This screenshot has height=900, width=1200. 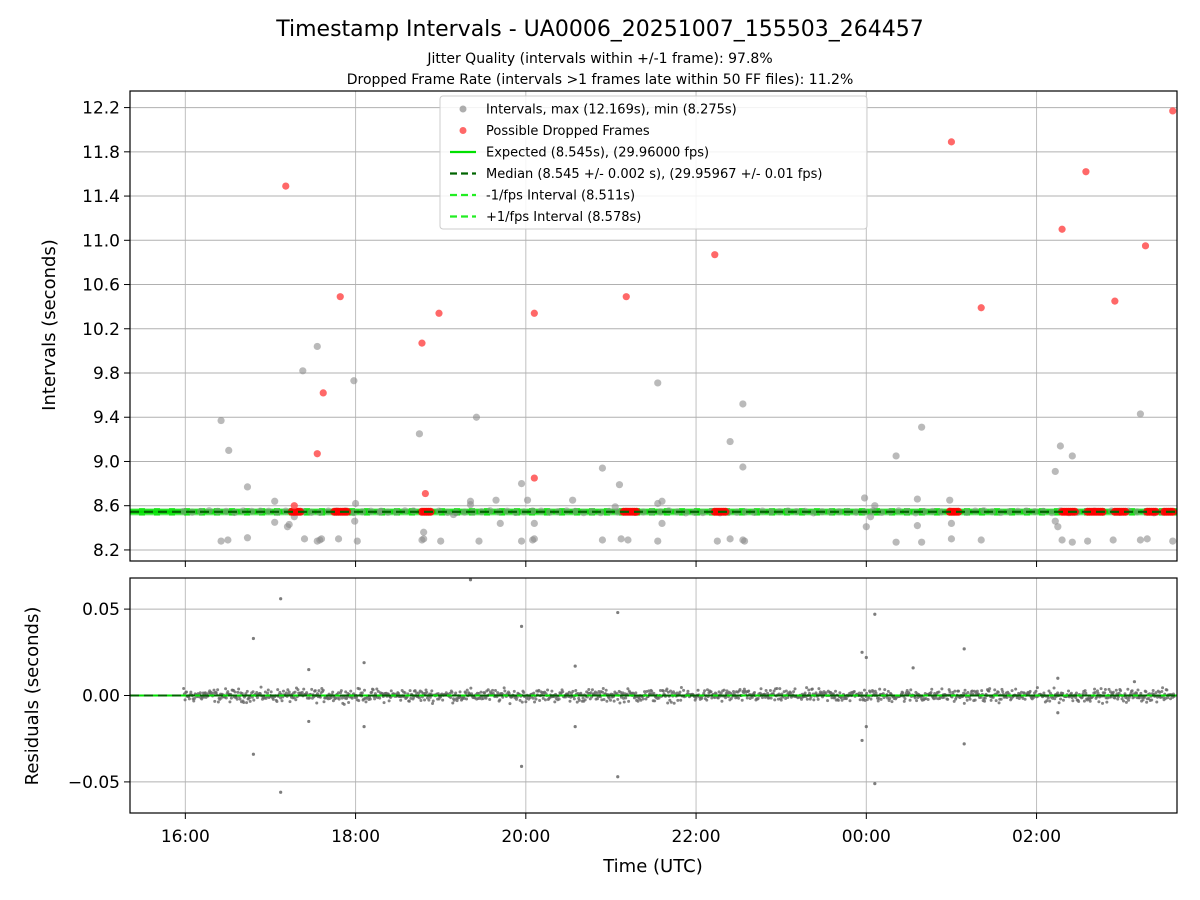 What do you see at coordinates (101, 153) in the screenshot?
I see `top-y-tick-label: 11.8` at bounding box center [101, 153].